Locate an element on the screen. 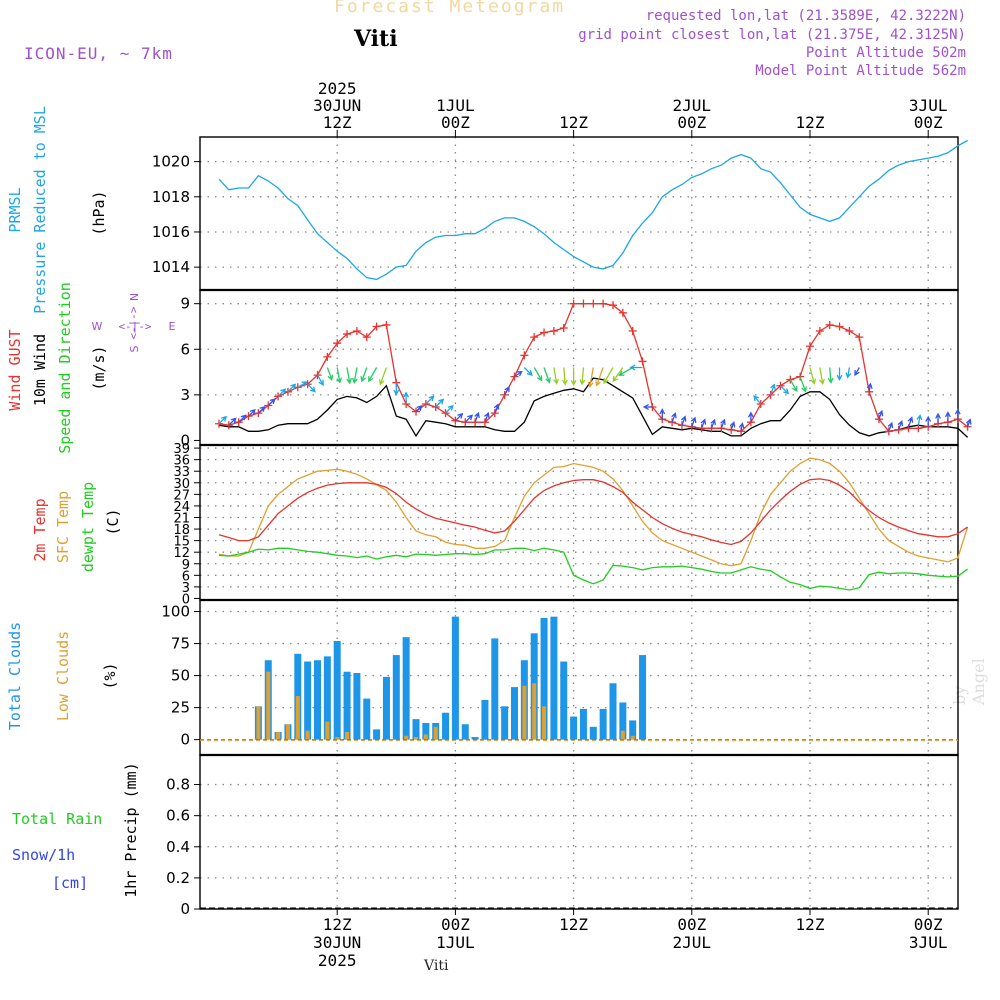 The height and width of the screenshot is (1000, 1000). precip-panel: 0.8 0.6 0.4 0.2 0 is located at coordinates (562, 836).